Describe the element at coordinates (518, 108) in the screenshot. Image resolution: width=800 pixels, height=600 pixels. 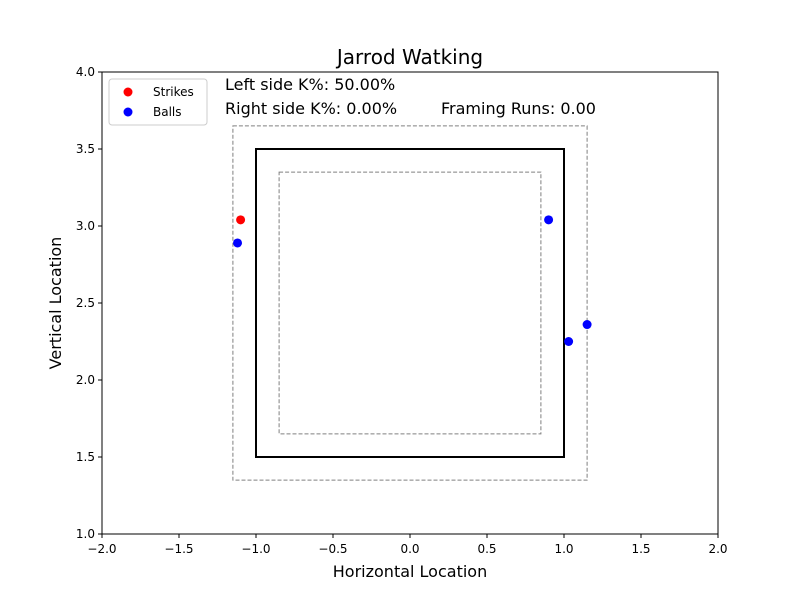
I see `framing-runs-annotation: Framing Runs: 0.00` at that location.